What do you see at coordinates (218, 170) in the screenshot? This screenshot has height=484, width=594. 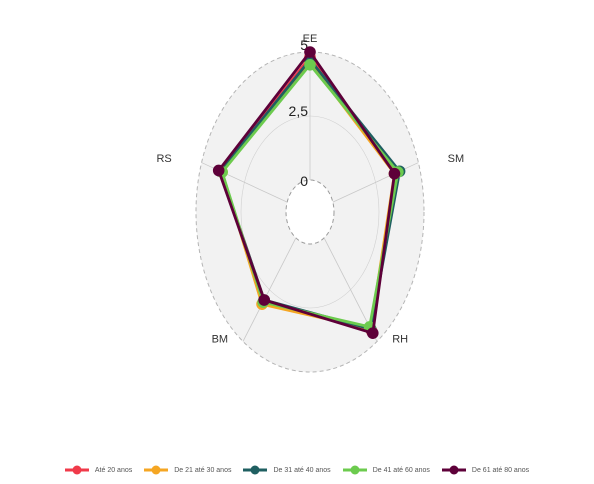 I see `series-5-point-rs` at bounding box center [218, 170].